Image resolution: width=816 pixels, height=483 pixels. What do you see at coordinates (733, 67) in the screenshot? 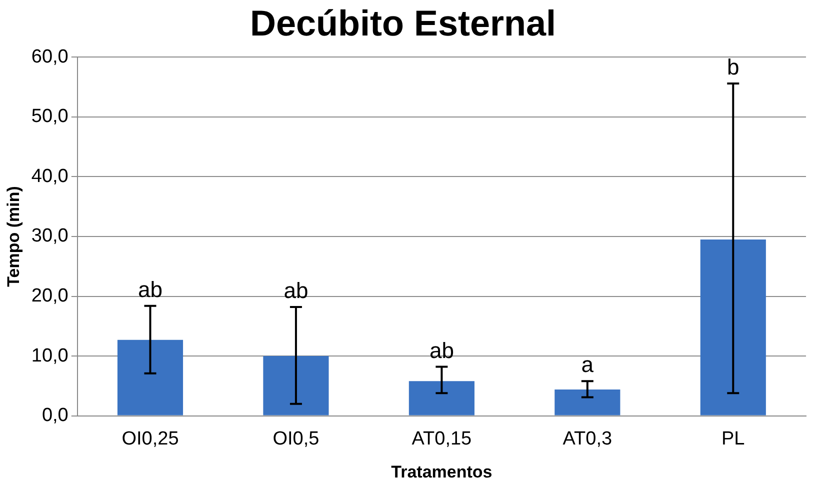
I see `annotation: b` at bounding box center [733, 67].